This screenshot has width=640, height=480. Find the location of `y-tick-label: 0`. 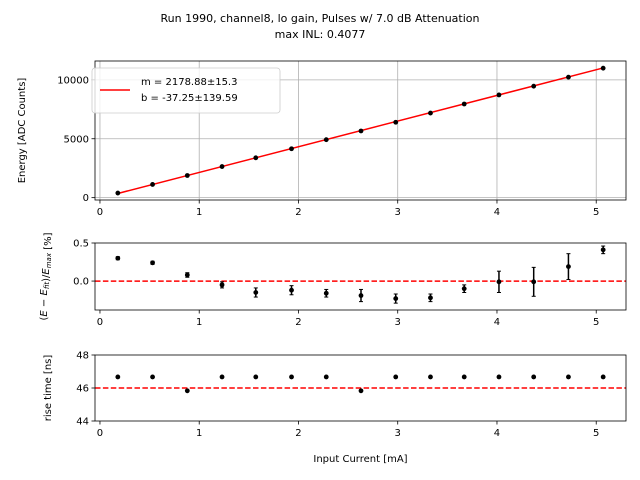

y-tick-label: 0 is located at coordinates (86, 198).